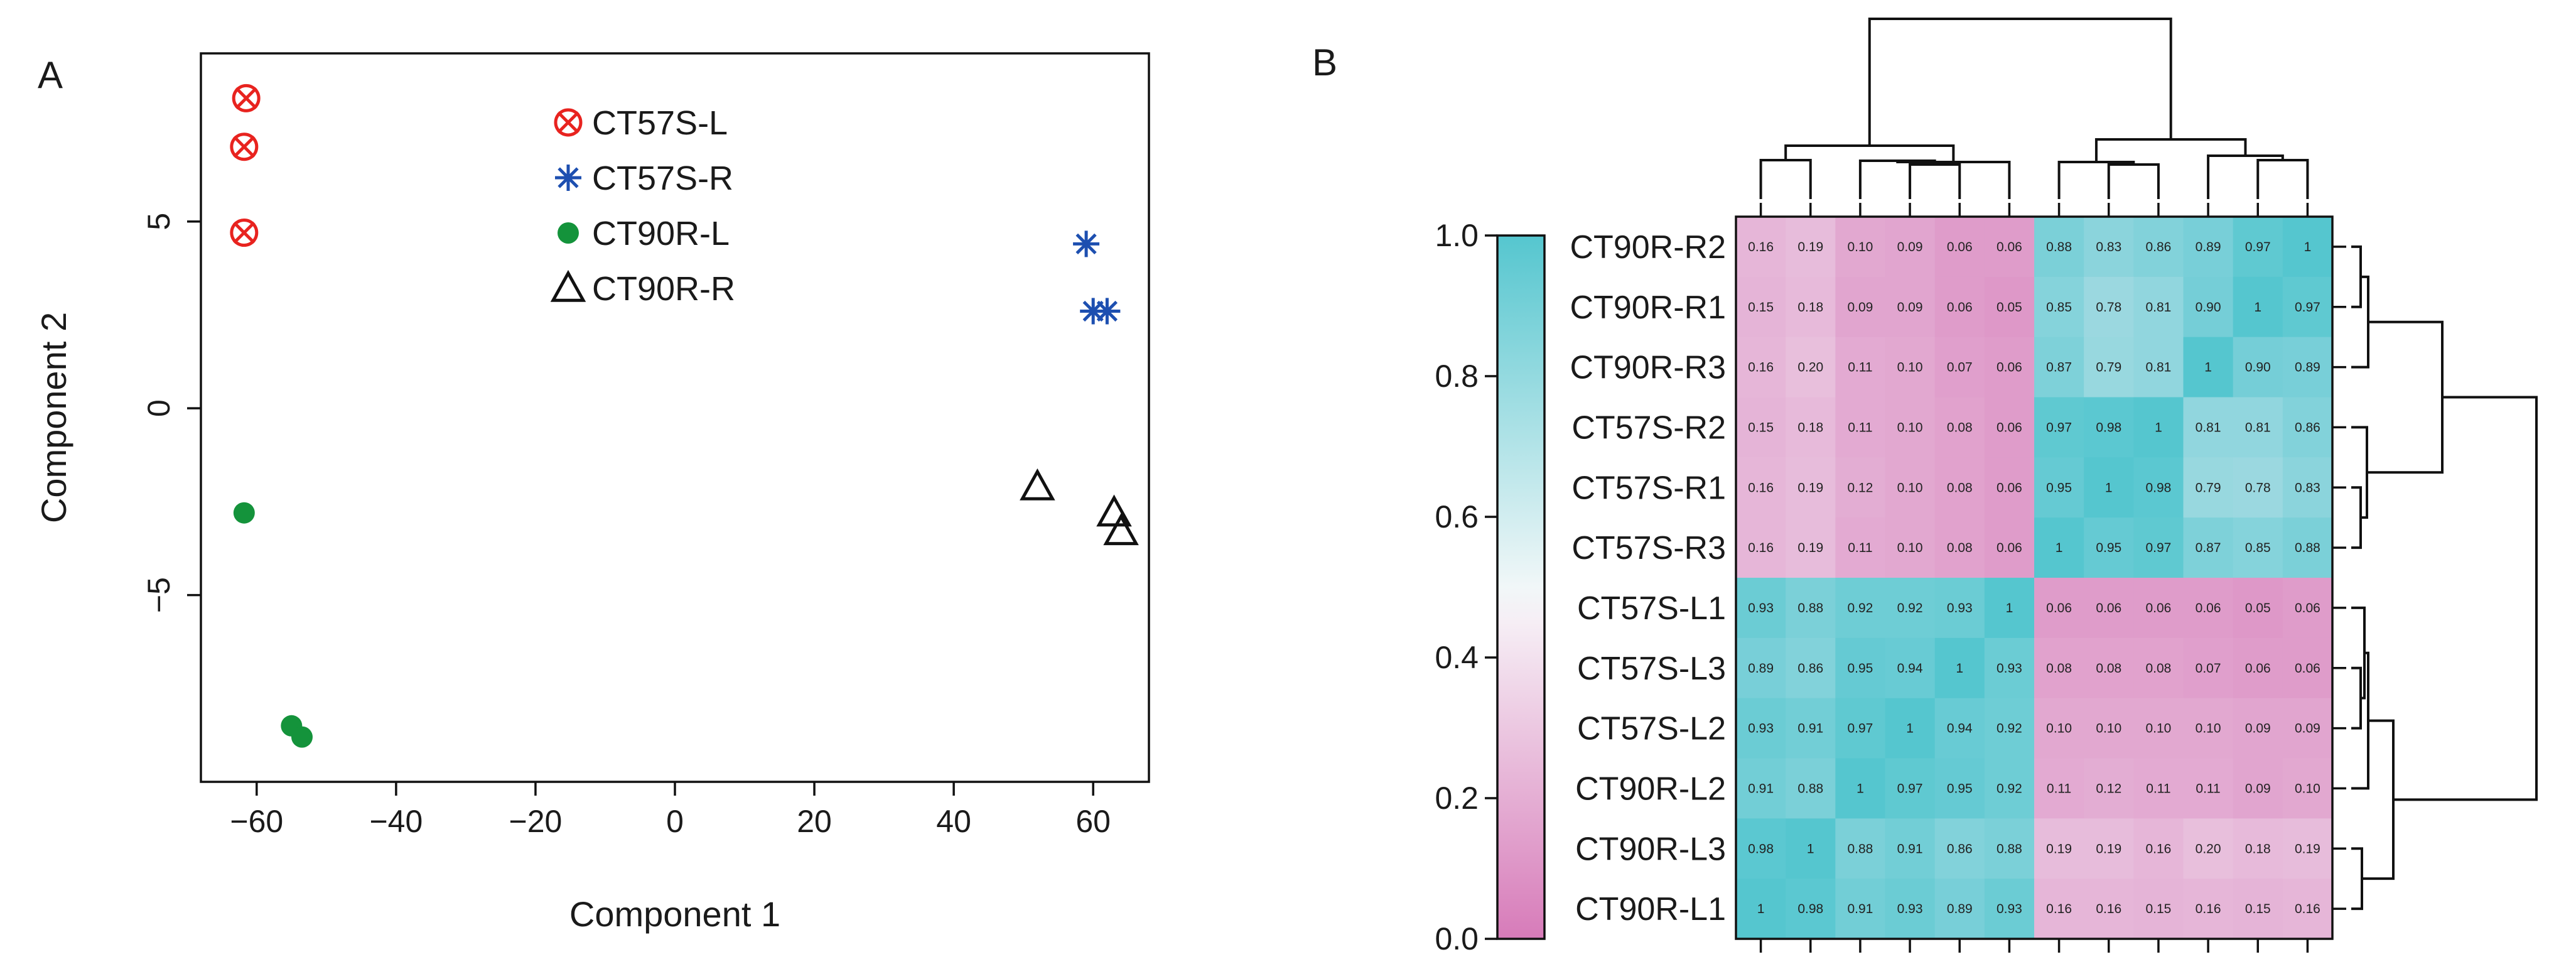  Describe the element at coordinates (1959, 728) in the screenshot. I see `heatmap-cell: 0.94` at that location.